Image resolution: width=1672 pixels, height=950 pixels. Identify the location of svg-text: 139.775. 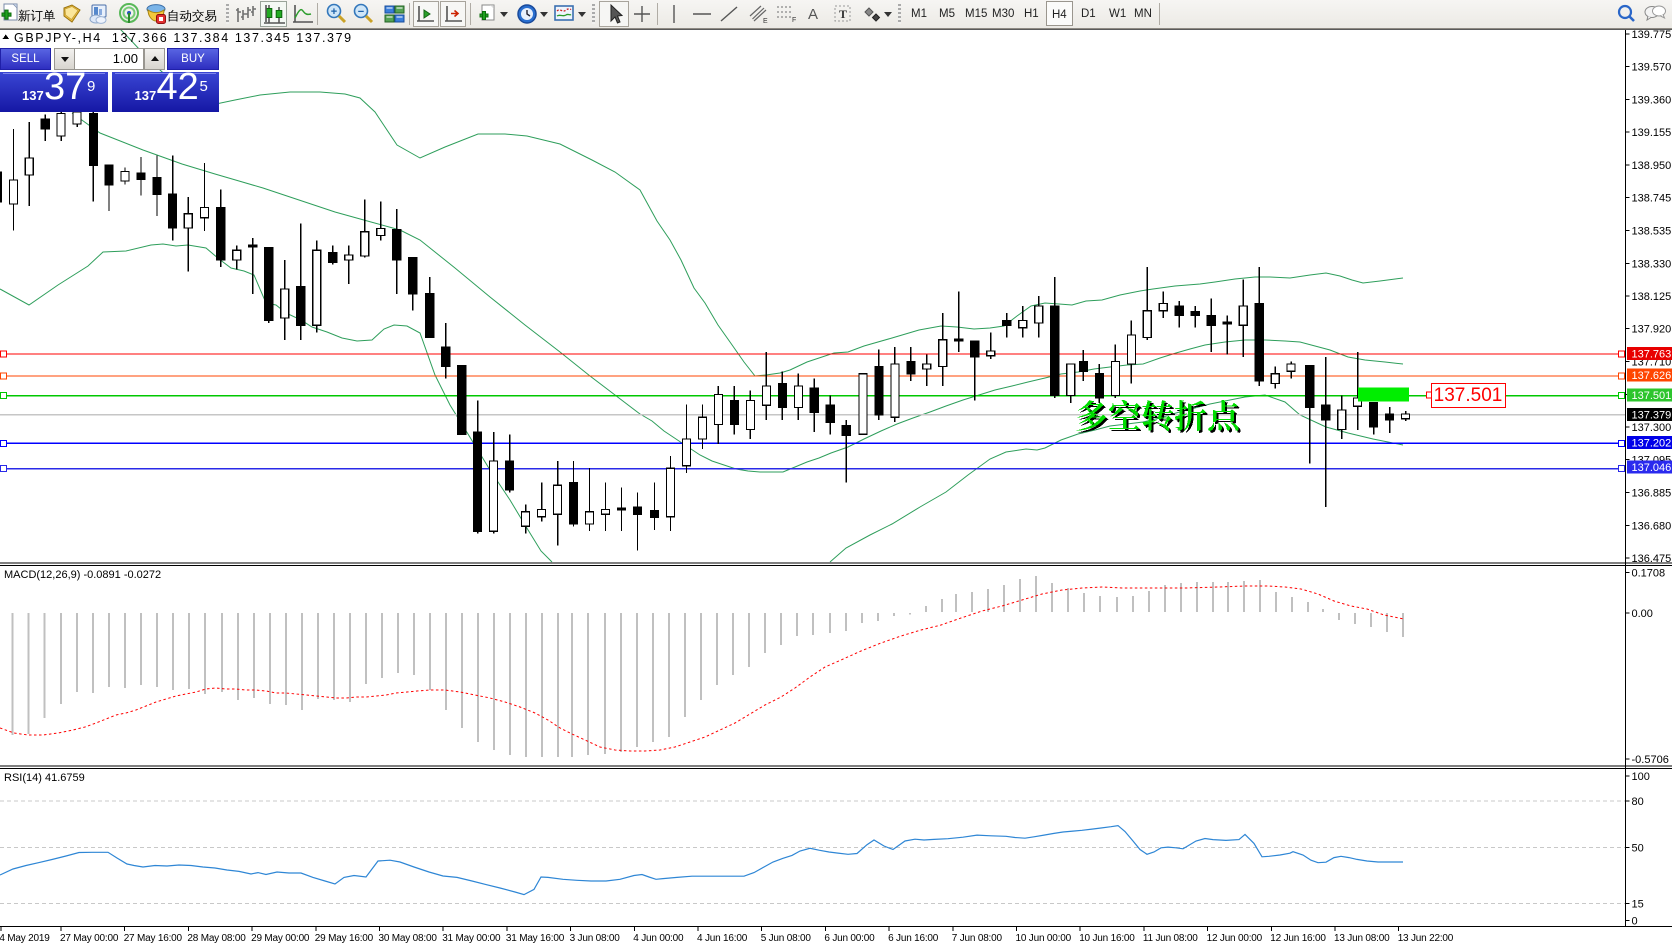
(1652, 35).